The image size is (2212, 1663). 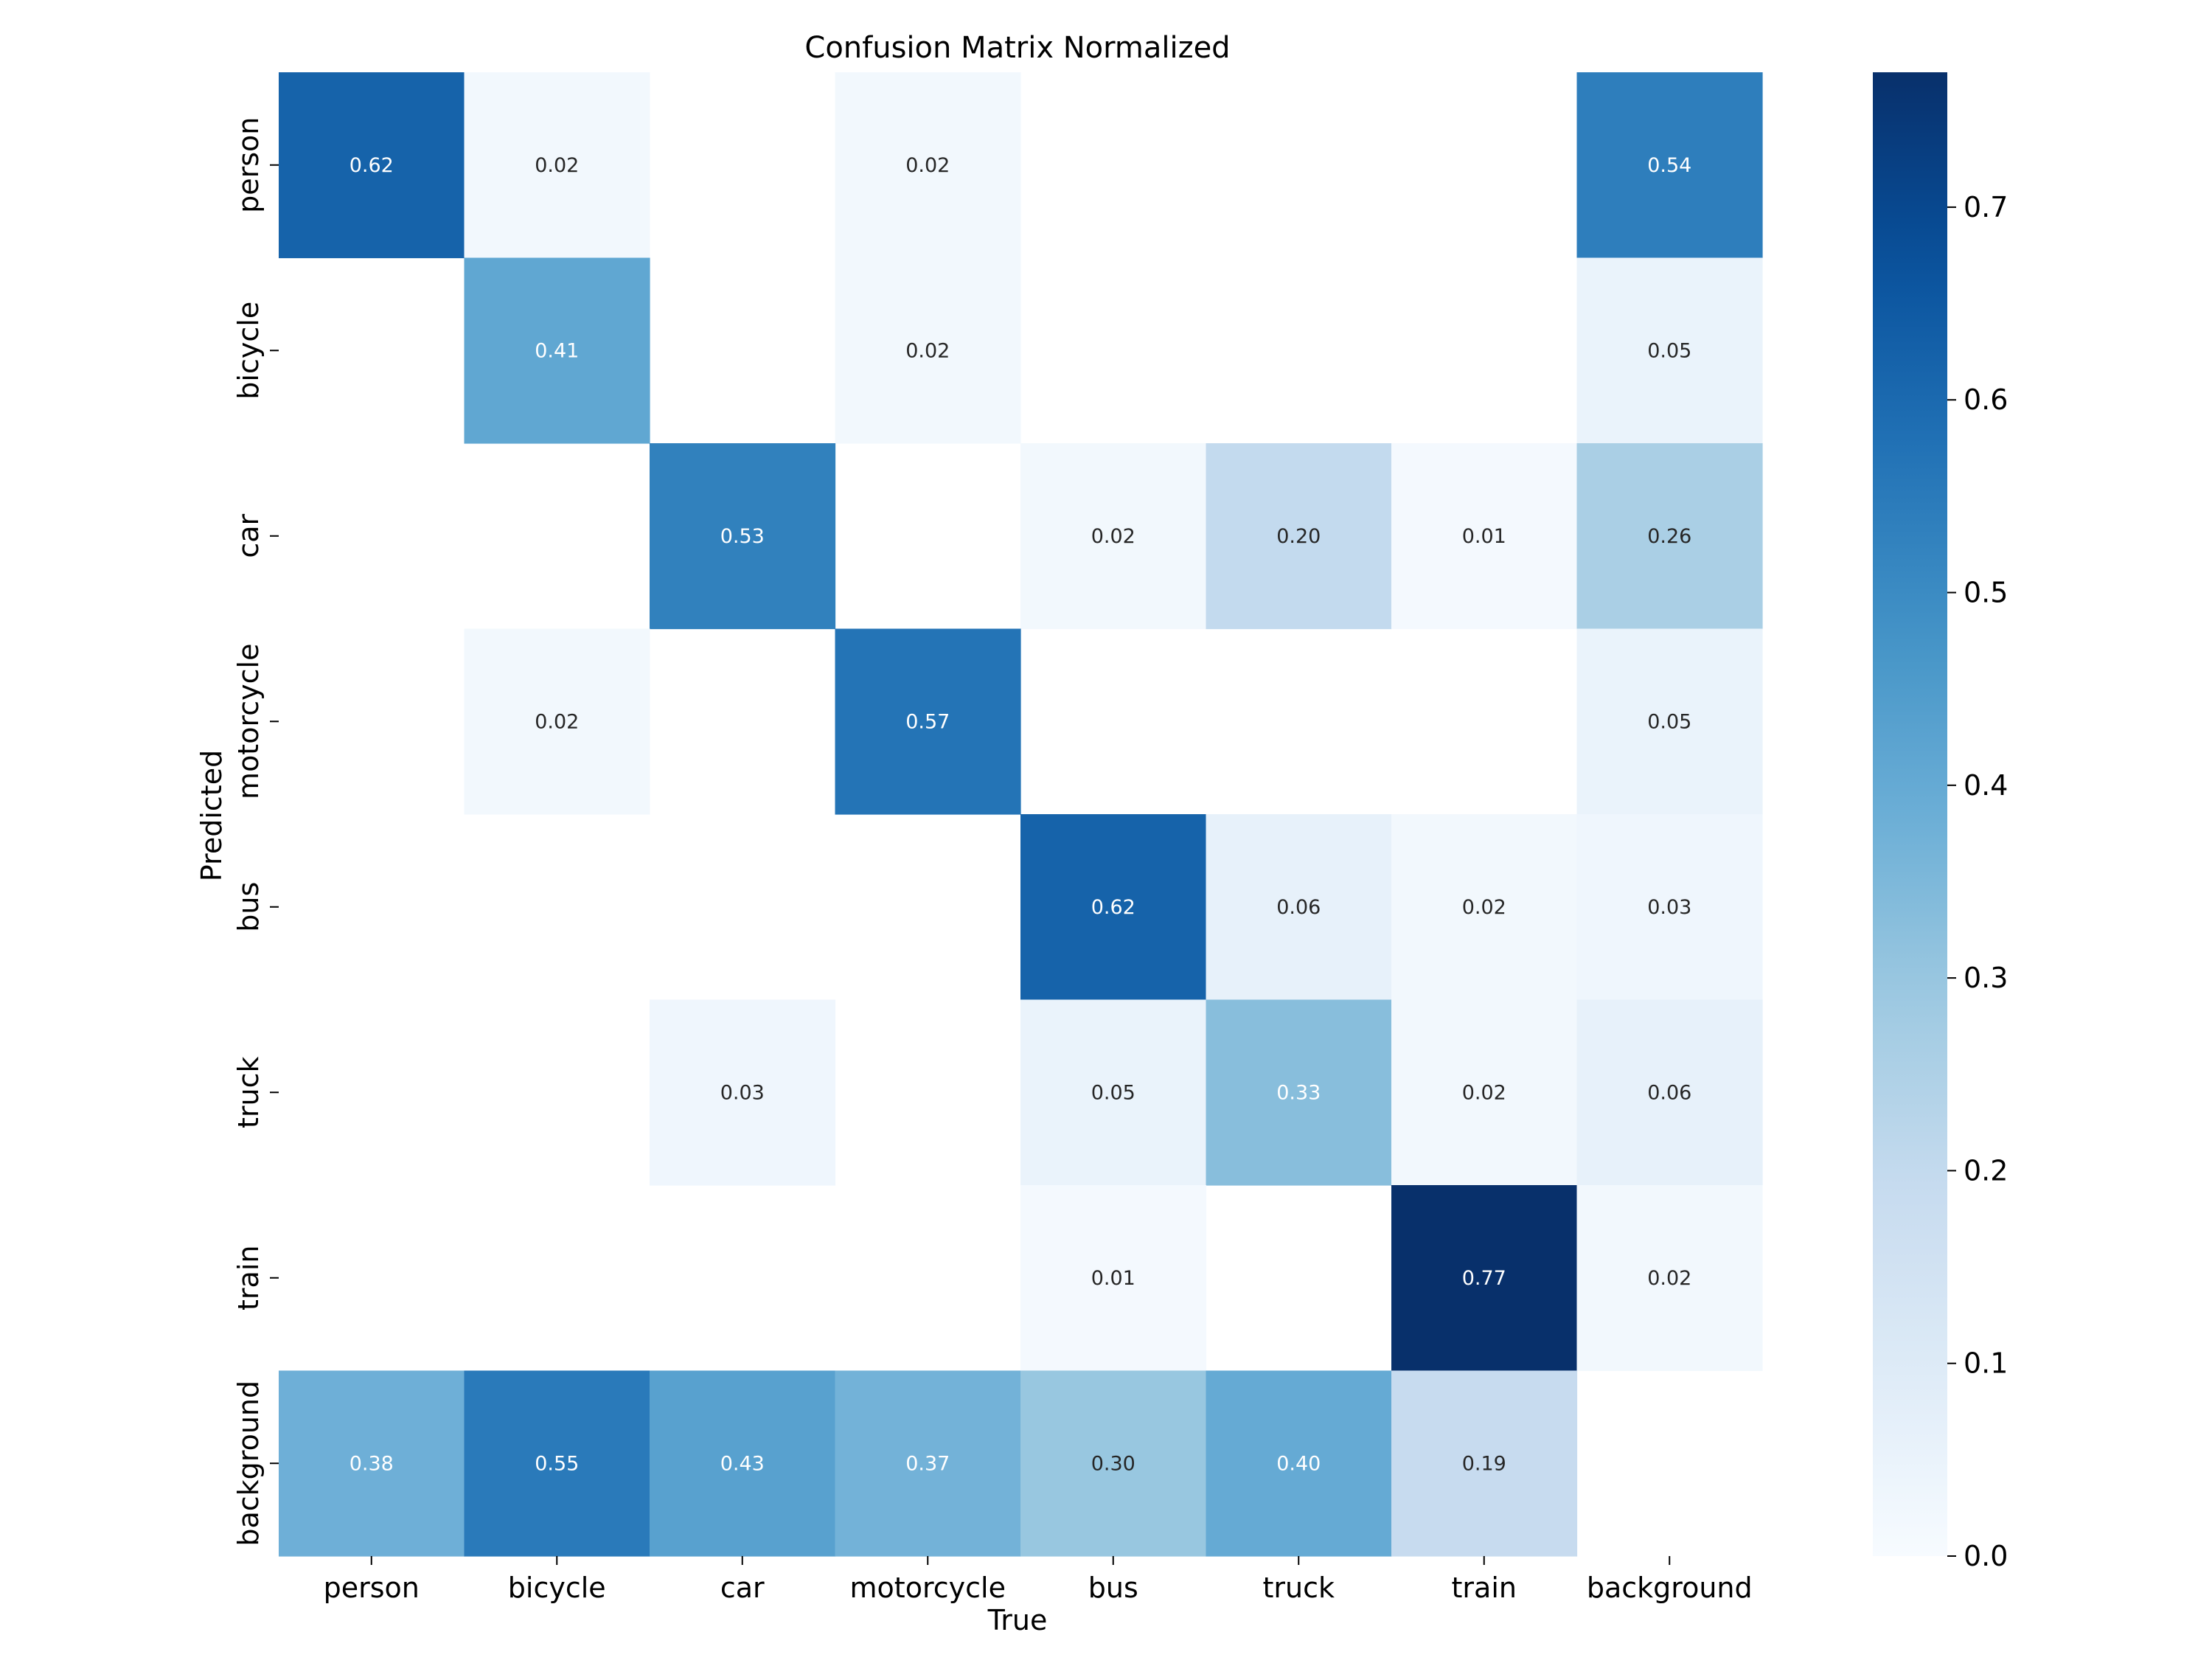 I want to click on x-tick-label: bicycle, so click(x=557, y=1588).